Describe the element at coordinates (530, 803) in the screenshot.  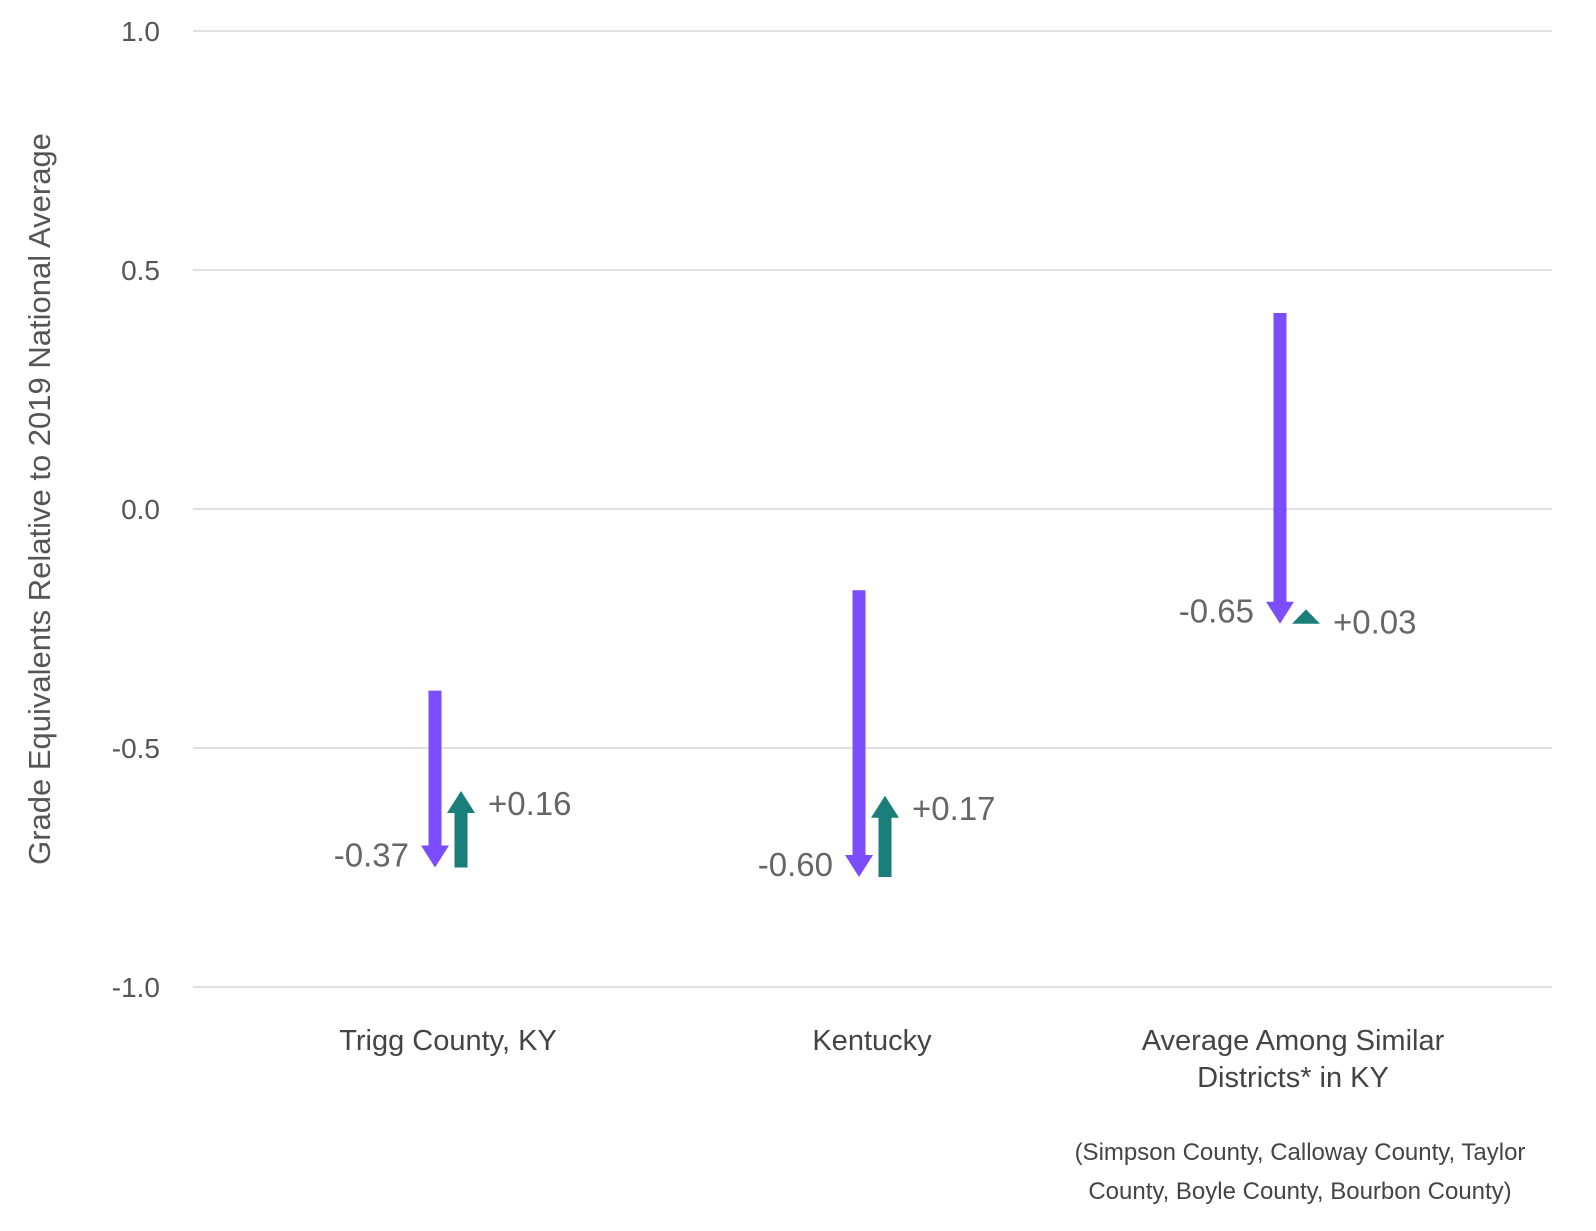
I see `recovery-value-label: +0.16` at that location.